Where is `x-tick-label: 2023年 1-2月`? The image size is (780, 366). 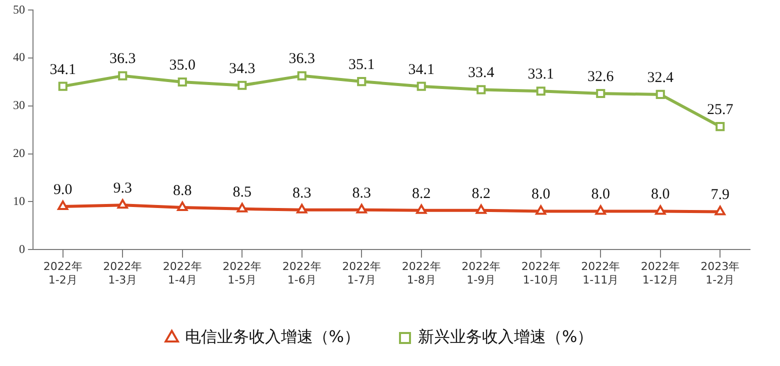
x-tick-label: 2023年 1-2月 is located at coordinates (720, 273).